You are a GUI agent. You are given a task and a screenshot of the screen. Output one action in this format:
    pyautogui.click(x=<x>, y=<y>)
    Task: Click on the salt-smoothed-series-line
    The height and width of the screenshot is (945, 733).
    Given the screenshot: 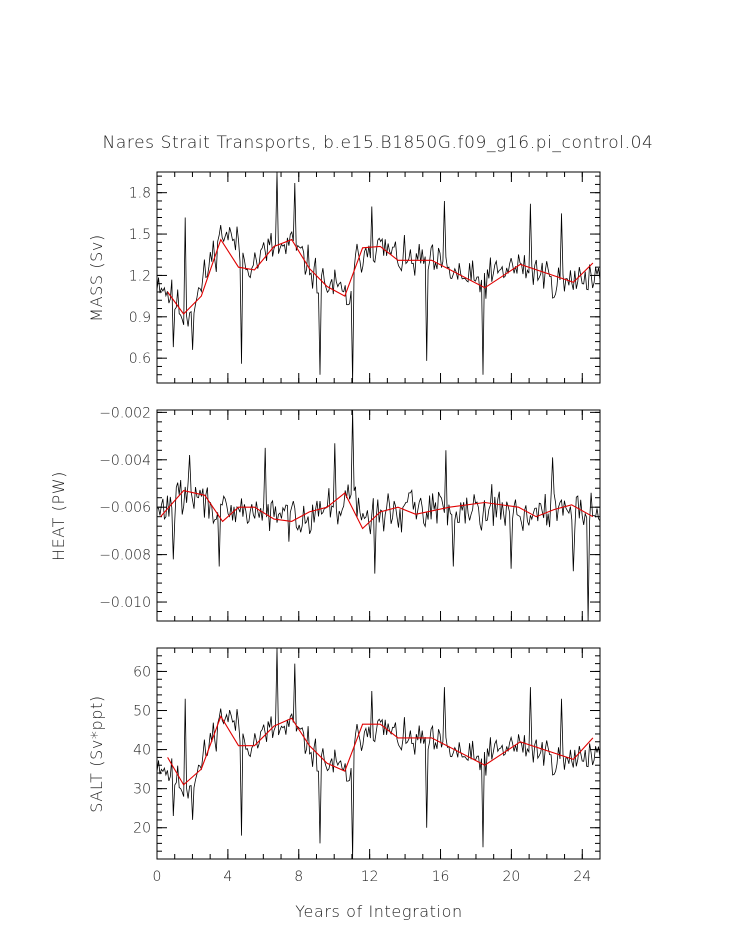 What is the action you would take?
    pyautogui.click(x=380, y=750)
    